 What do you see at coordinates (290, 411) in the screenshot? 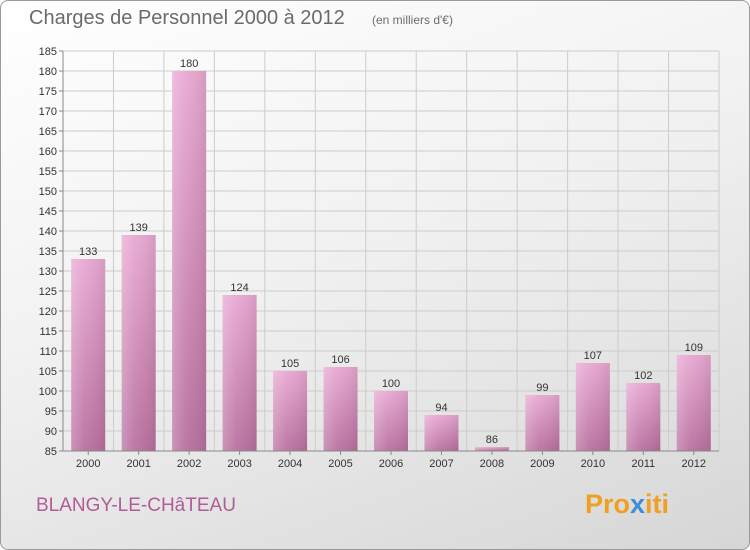
I see `bar-sheen-2004` at bounding box center [290, 411].